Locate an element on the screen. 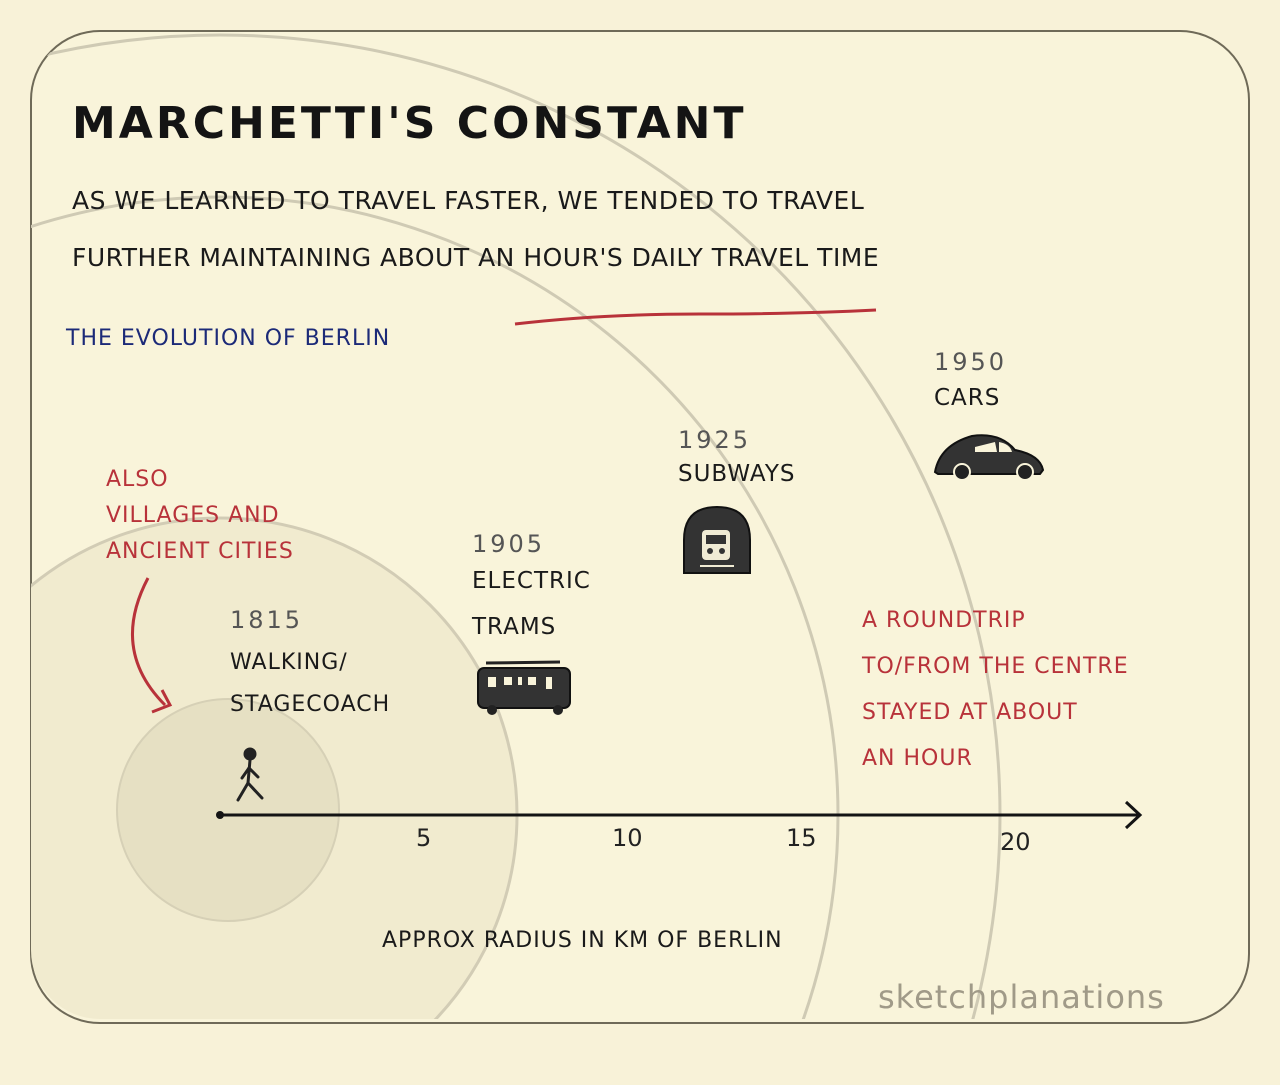 This screenshot has width=1280, height=1085. era-year: 1925 is located at coordinates (715, 440).